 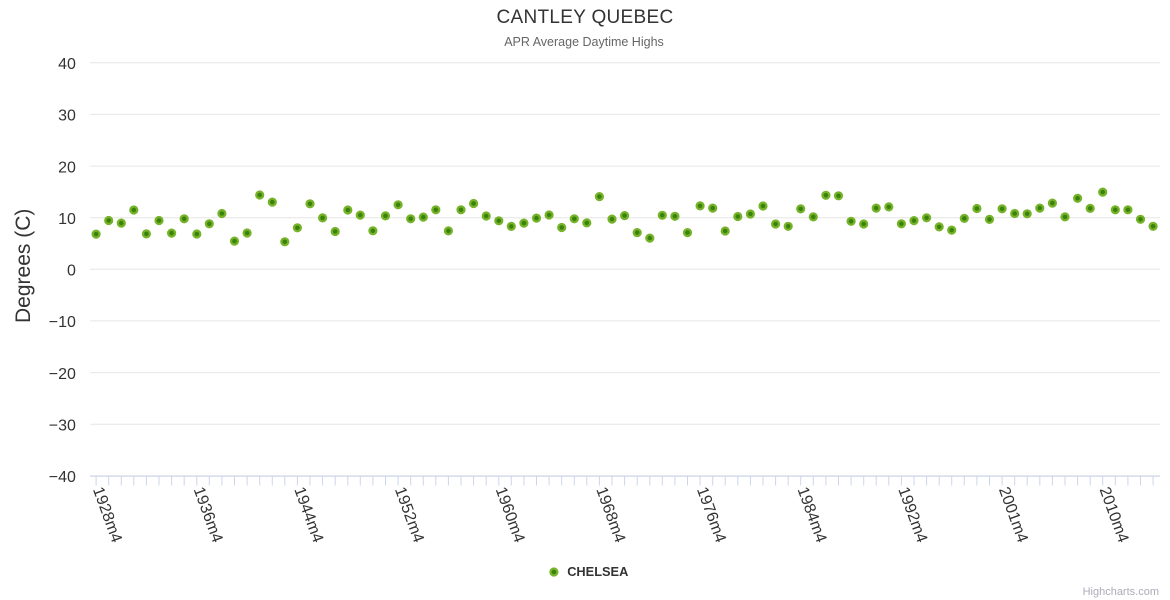 I want to click on svg-text: −20, so click(x=62, y=374).